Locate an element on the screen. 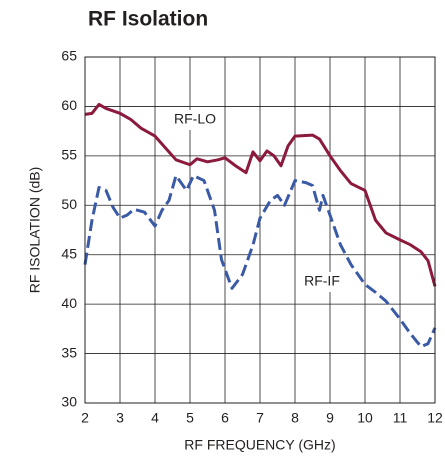 The height and width of the screenshot is (458, 445). x-tick-label: 11 is located at coordinates (400, 418).